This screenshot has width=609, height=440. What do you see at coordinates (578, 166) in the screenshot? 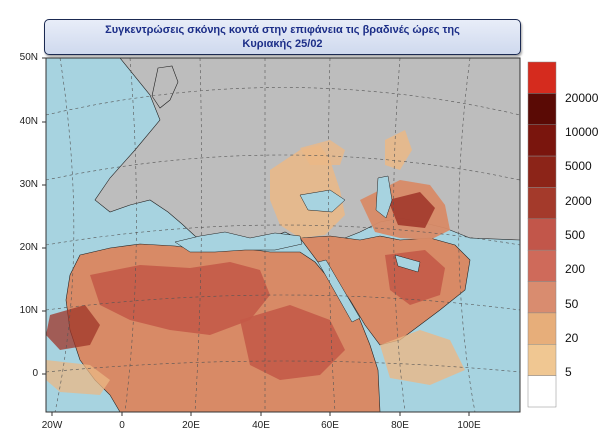
I see `legend-label-5000: 5000` at bounding box center [578, 166].